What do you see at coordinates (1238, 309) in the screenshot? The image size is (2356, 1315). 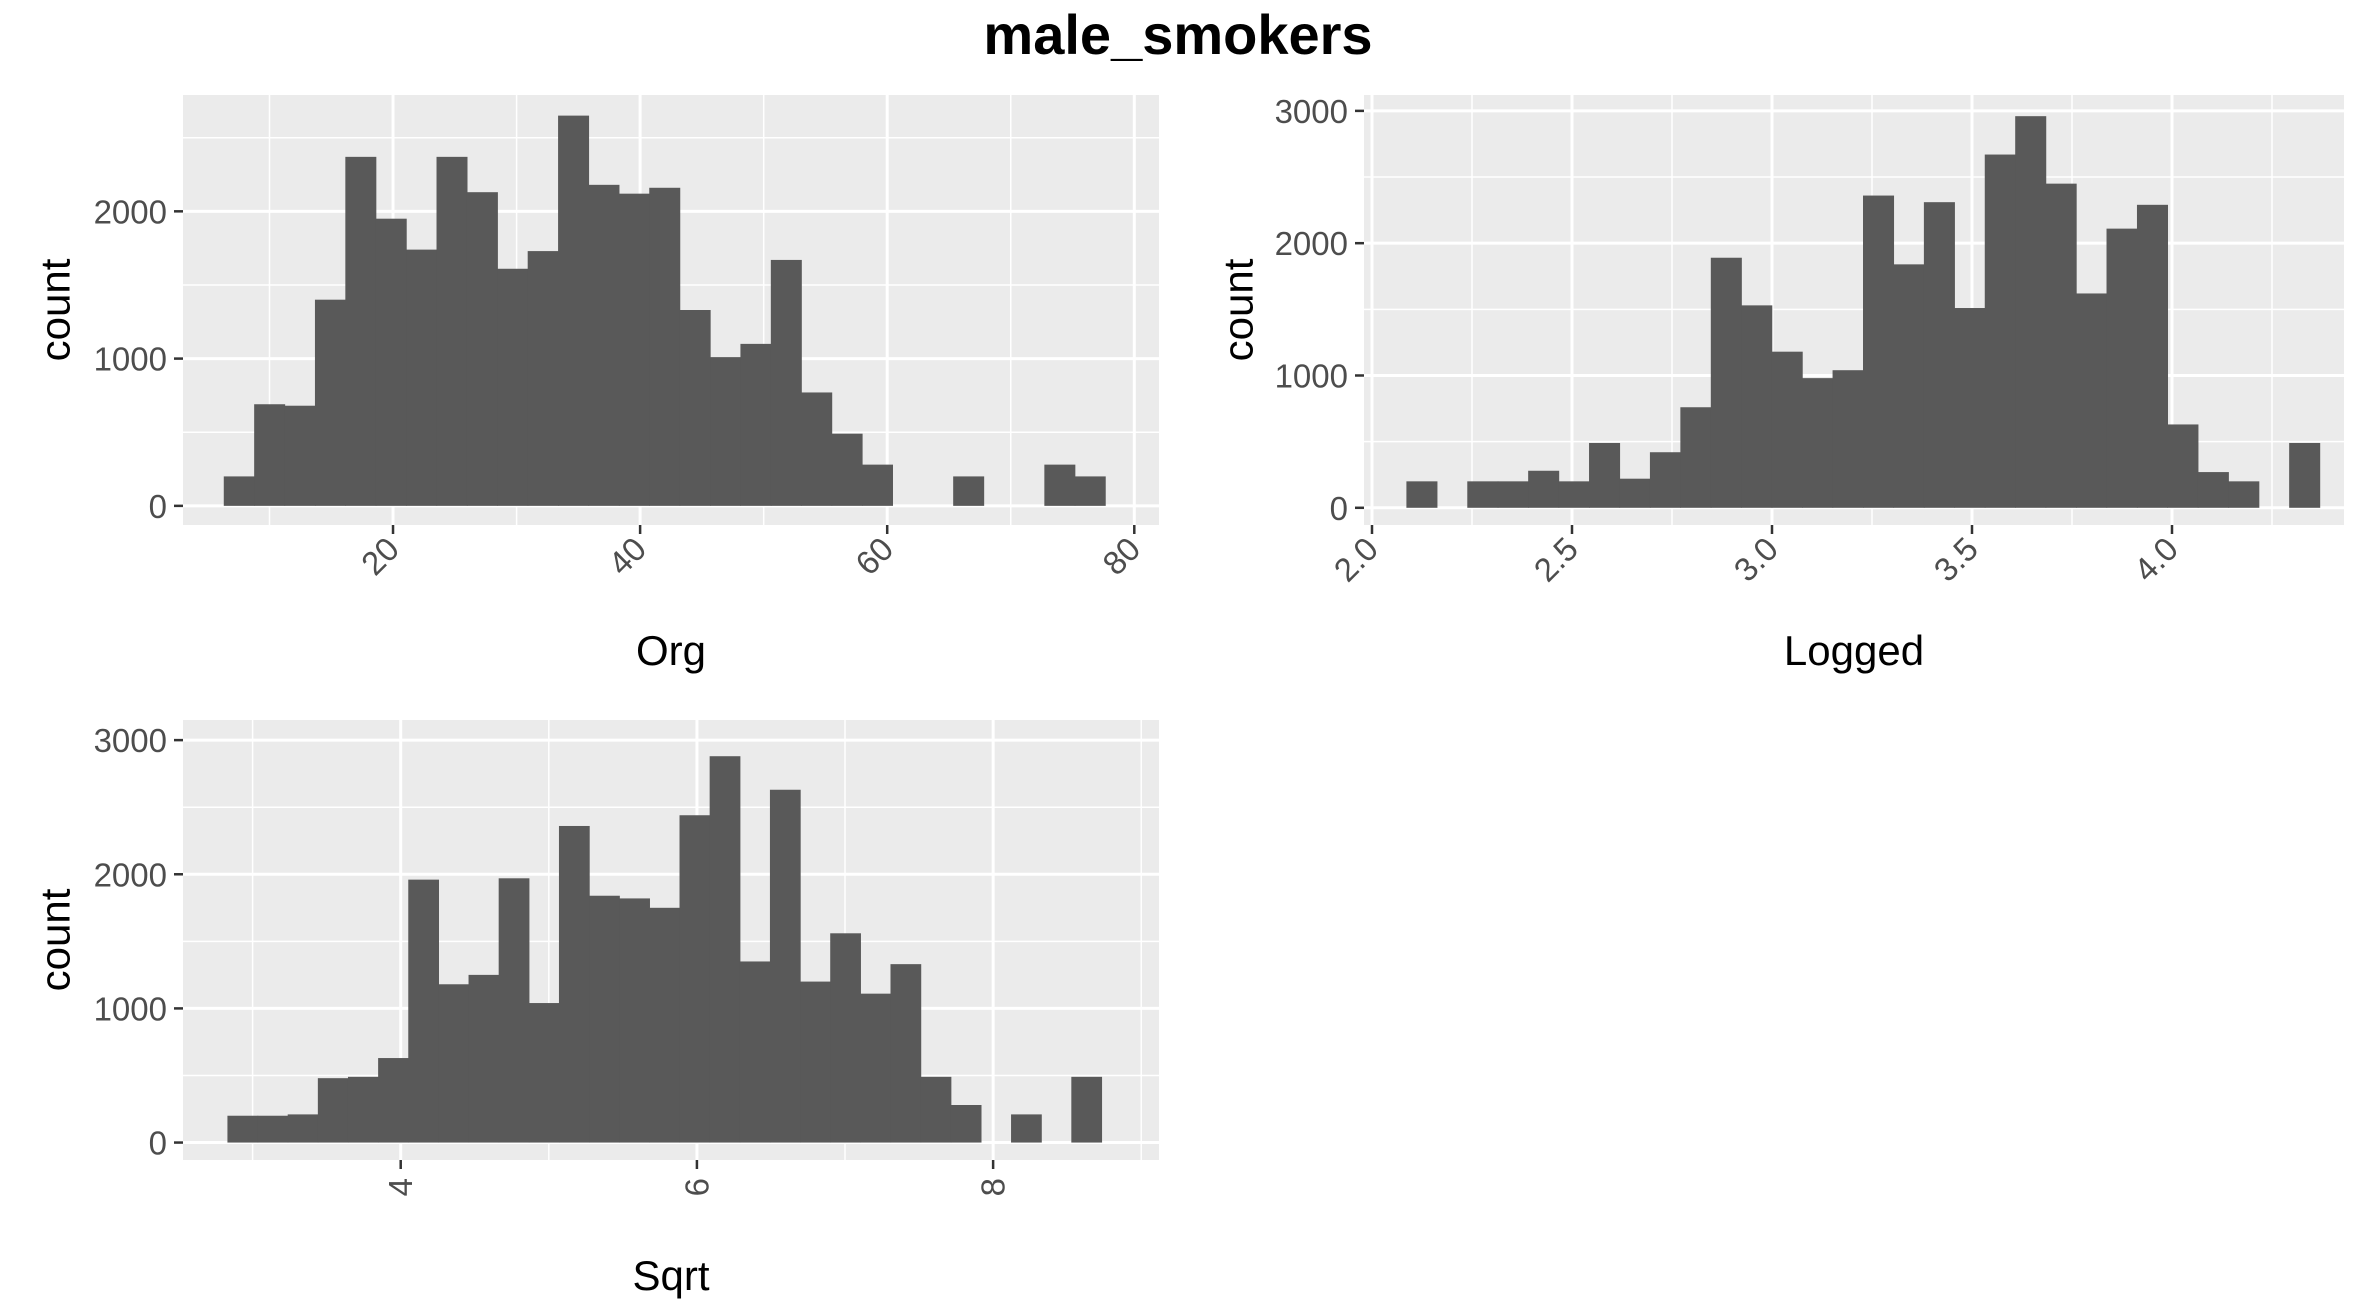 I see `panel-logged-y-axis-label: count` at bounding box center [1238, 309].